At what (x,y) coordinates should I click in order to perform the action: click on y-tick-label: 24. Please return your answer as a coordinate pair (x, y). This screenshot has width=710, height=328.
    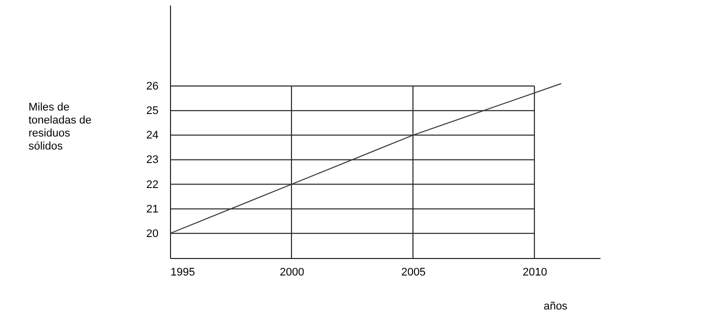
    Looking at the image, I should click on (152, 136).